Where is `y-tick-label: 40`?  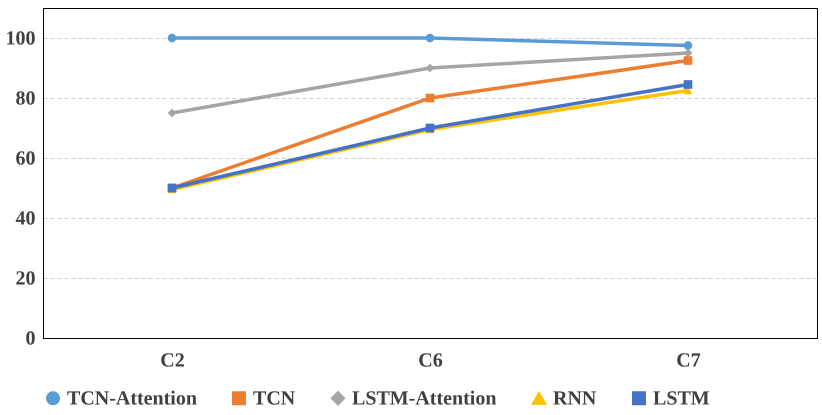 y-tick-label: 40 is located at coordinates (26, 219).